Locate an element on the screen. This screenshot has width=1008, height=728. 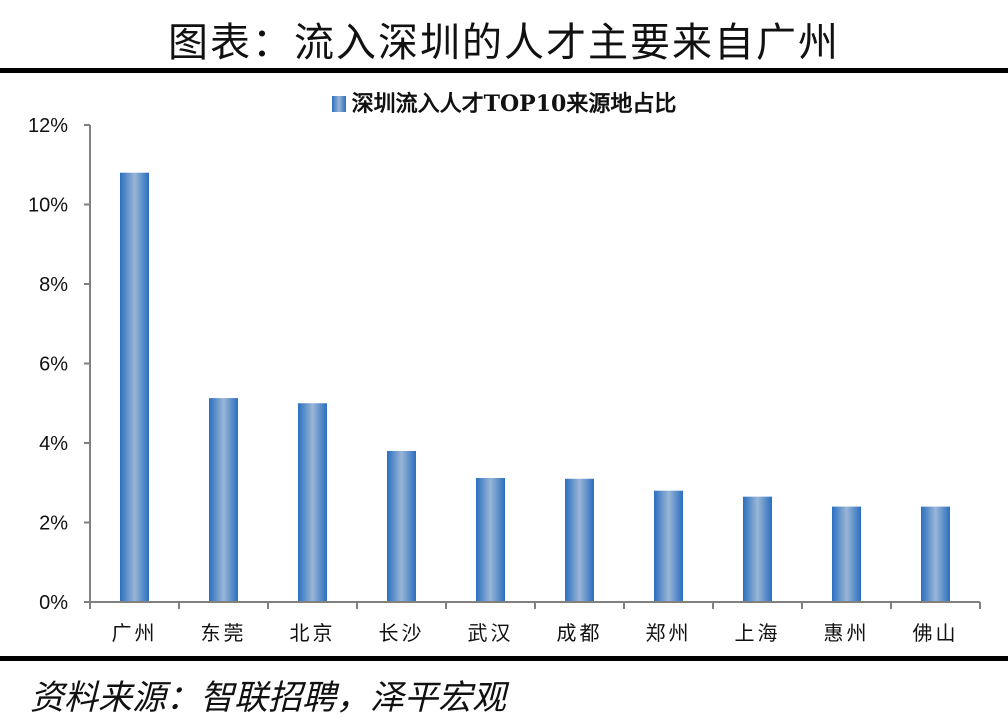
y-tick-label: 6% is located at coordinates (53, 365).